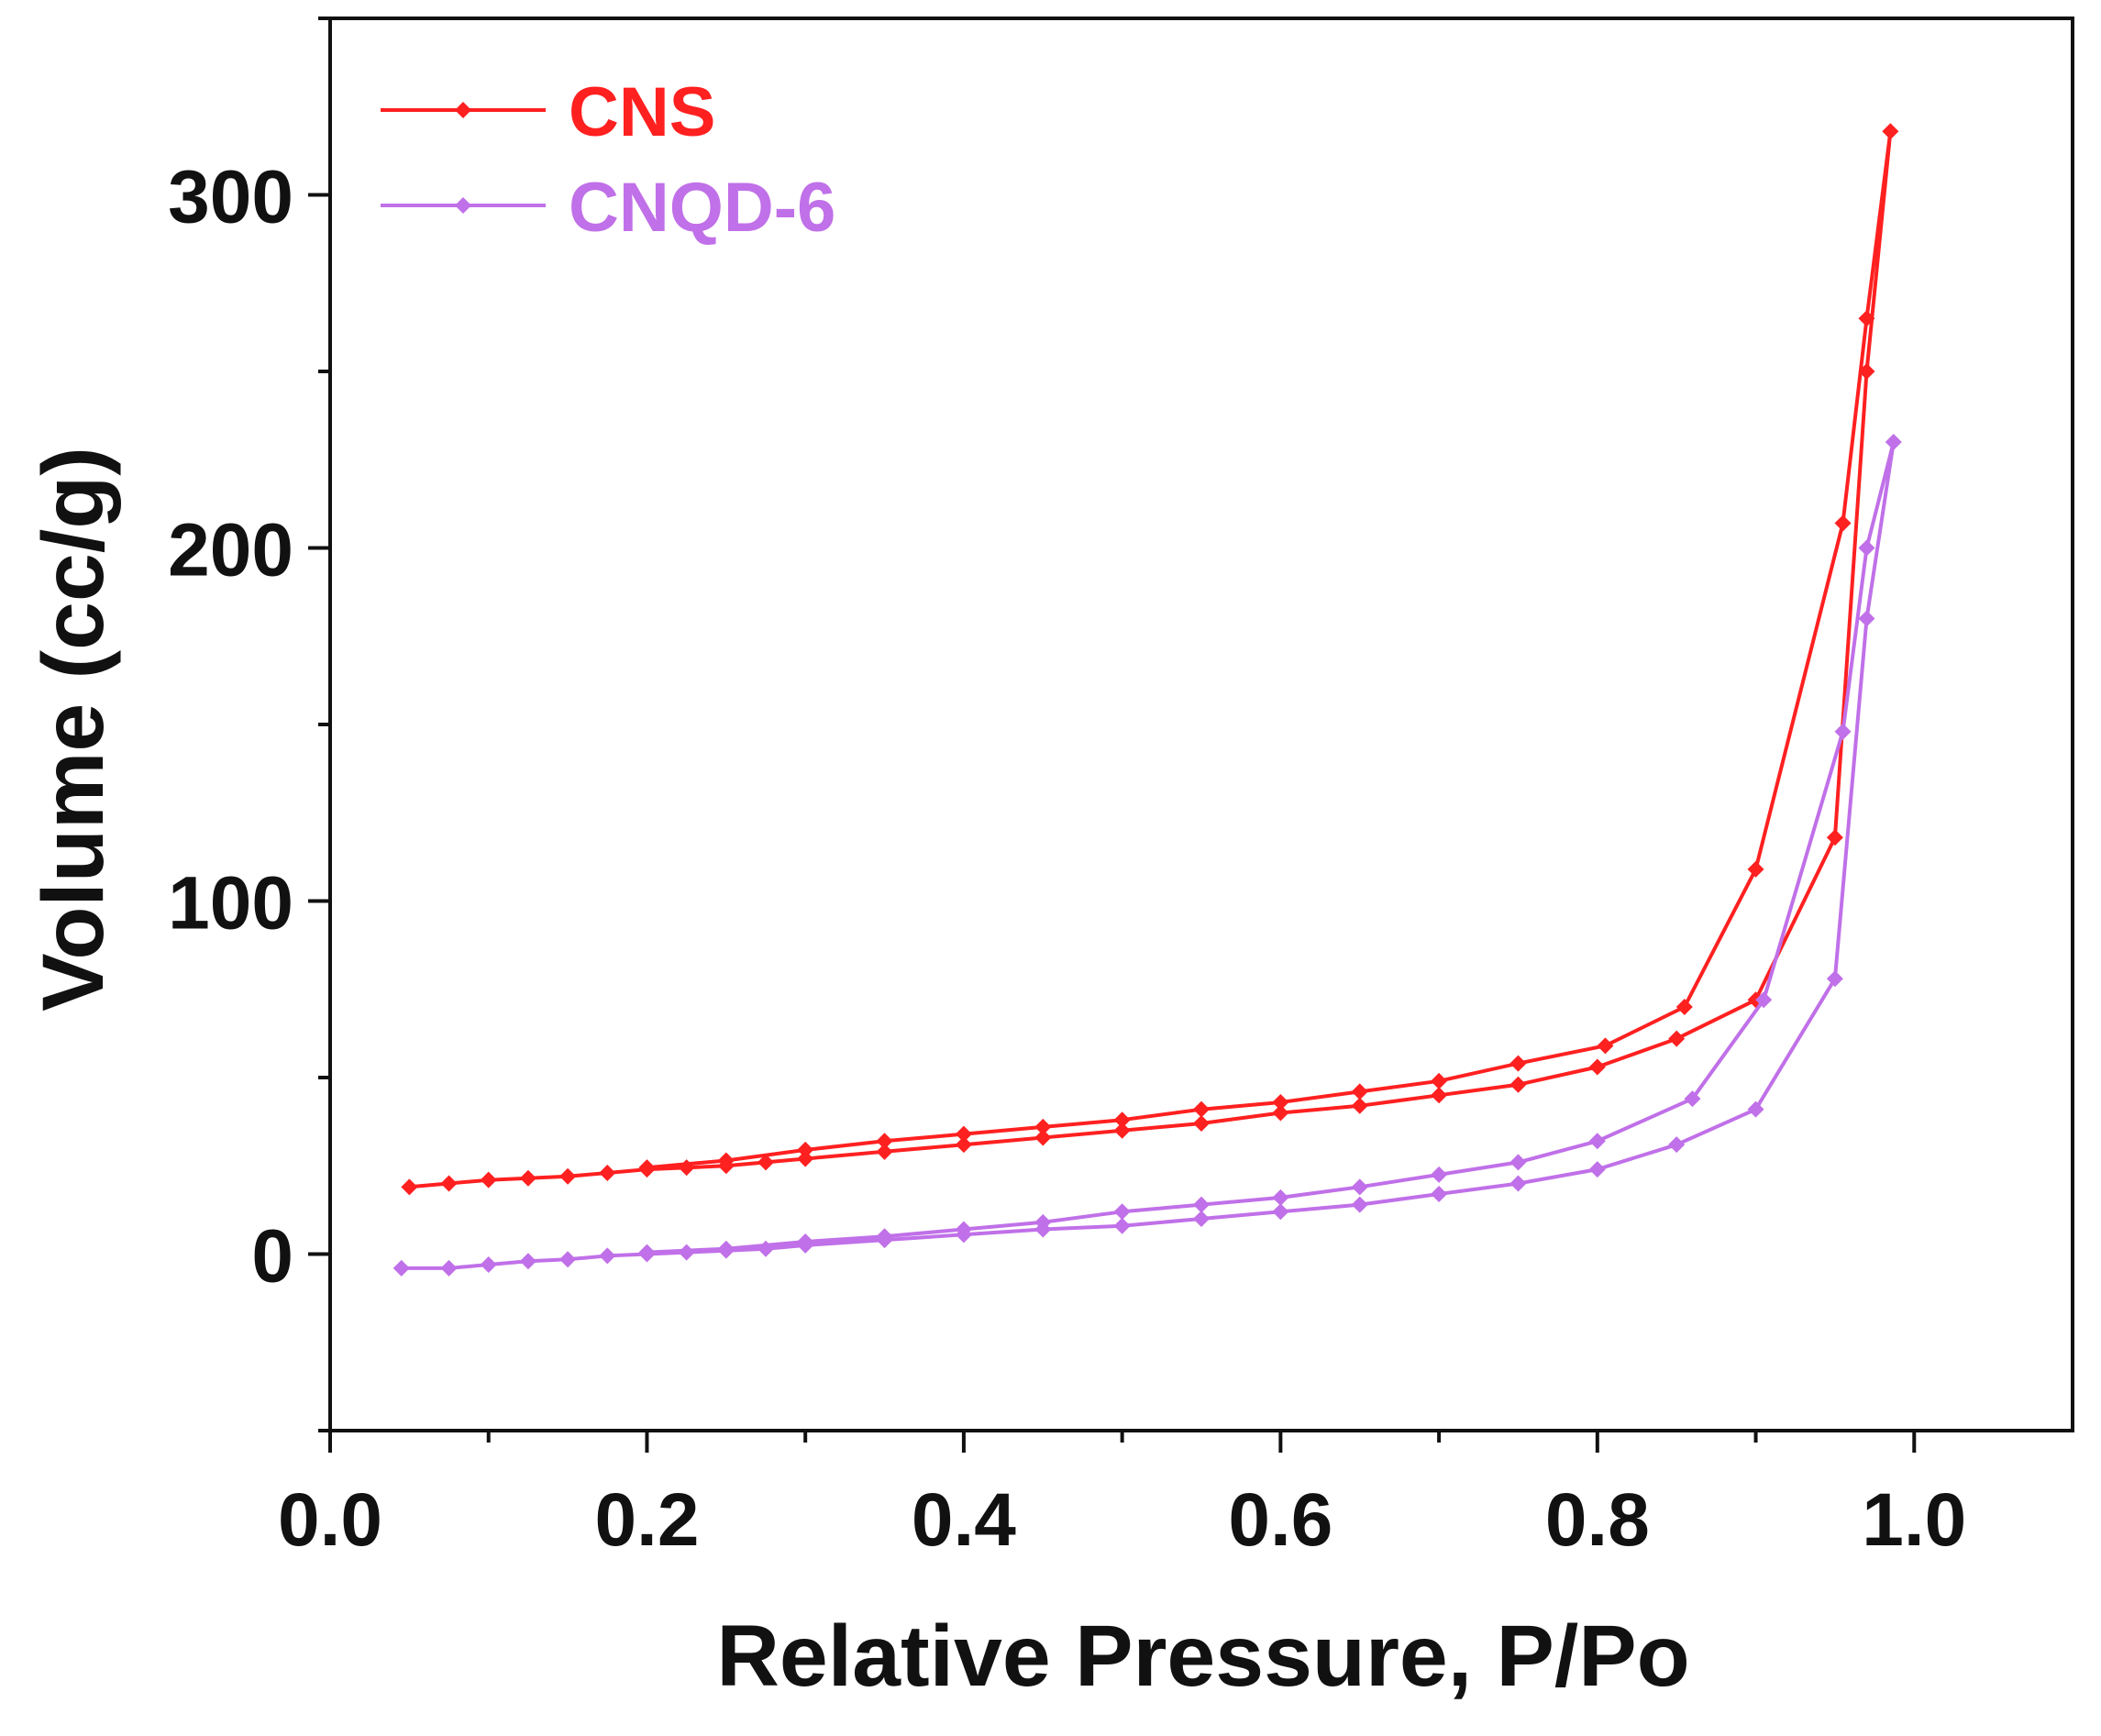 The height and width of the screenshot is (1736, 2101). Describe the element at coordinates (73, 730) in the screenshot. I see `y-axis-label: Volume (cc/g)` at that location.